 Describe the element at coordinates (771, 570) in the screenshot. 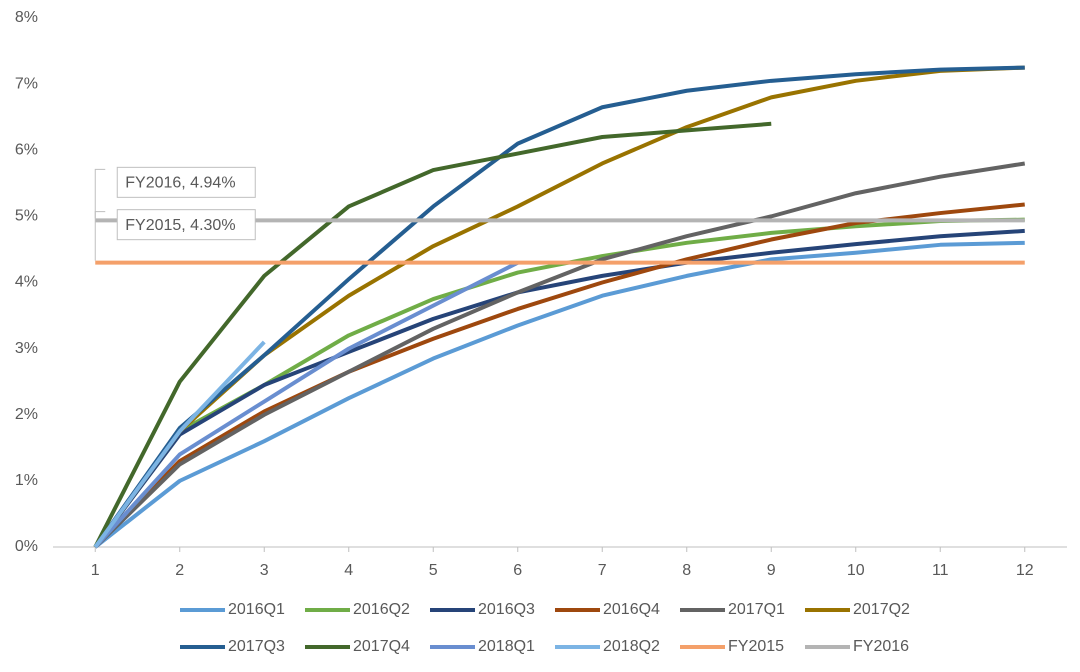

I see `x-tick-label: 9` at that location.